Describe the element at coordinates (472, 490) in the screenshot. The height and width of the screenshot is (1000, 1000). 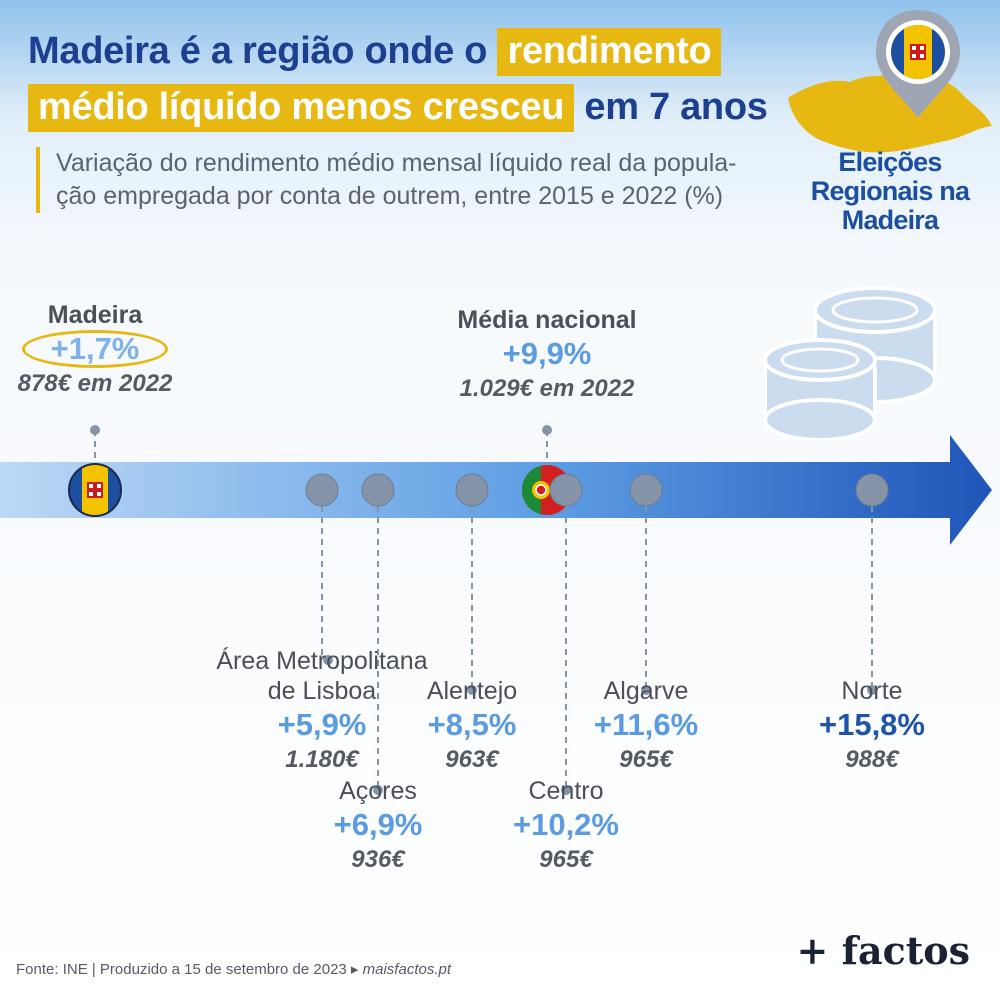
I see `marker-dot-alentejo` at that location.